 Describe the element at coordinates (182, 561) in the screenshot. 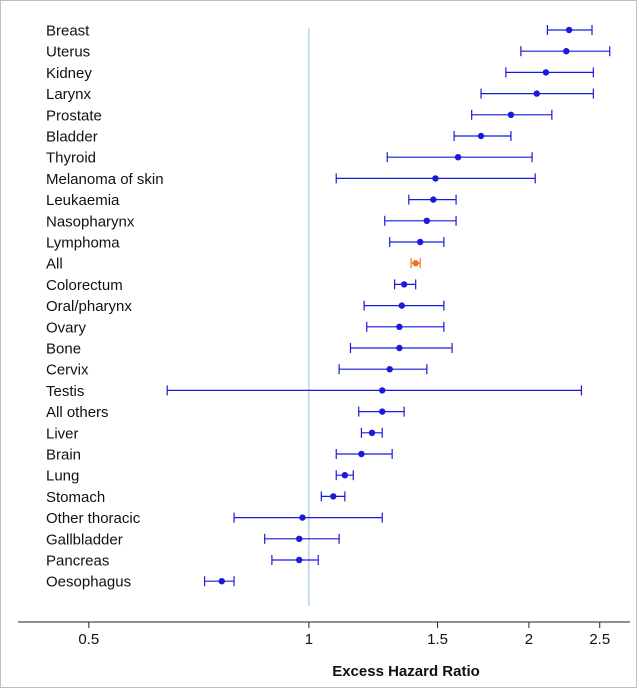

I see `row-pancreas: Pancreas` at that location.